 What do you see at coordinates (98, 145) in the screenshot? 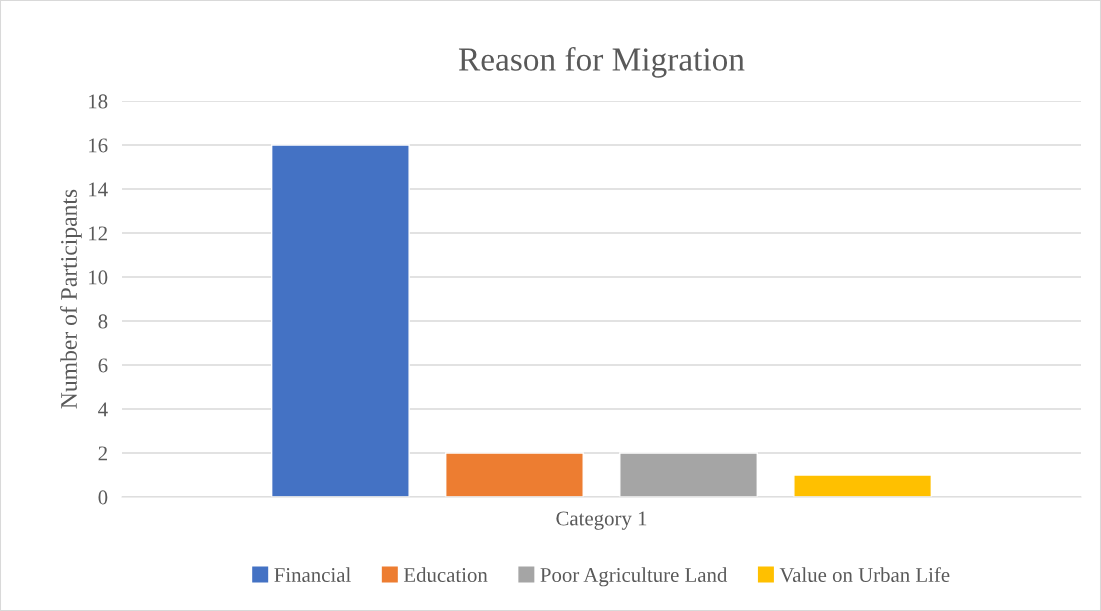
I see `y-tick-label: 16` at bounding box center [98, 145].